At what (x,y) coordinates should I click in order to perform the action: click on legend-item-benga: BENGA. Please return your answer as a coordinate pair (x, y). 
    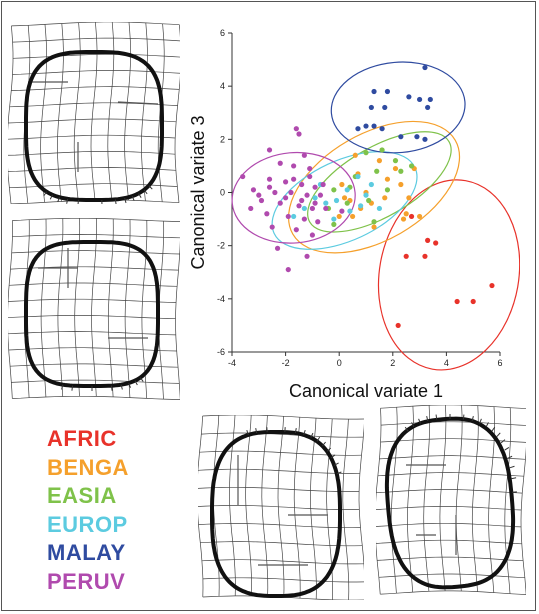
    Looking at the image, I should click on (88, 467).